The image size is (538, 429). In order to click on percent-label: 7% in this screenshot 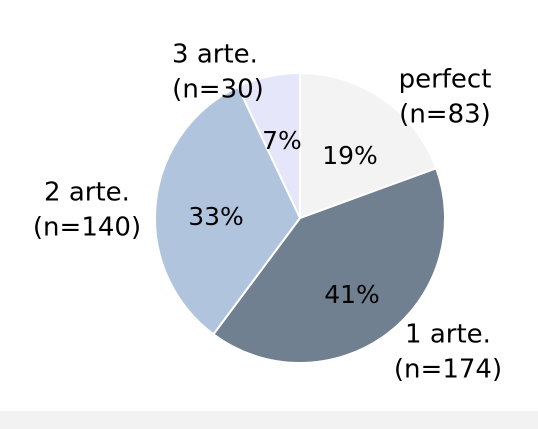, I will do `click(282, 140)`.